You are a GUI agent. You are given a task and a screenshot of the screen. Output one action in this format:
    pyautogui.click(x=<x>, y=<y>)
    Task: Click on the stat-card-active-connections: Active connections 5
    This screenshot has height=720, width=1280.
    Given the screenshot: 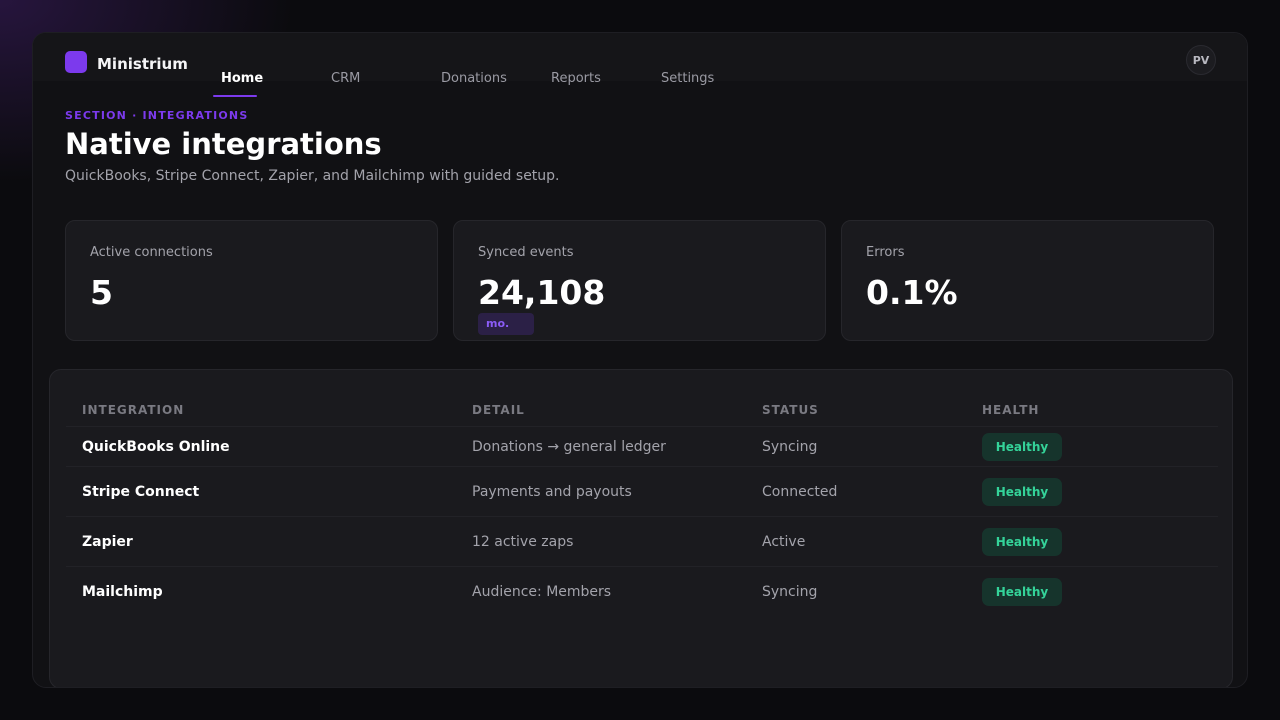 What is the action you would take?
    pyautogui.click(x=251, y=280)
    